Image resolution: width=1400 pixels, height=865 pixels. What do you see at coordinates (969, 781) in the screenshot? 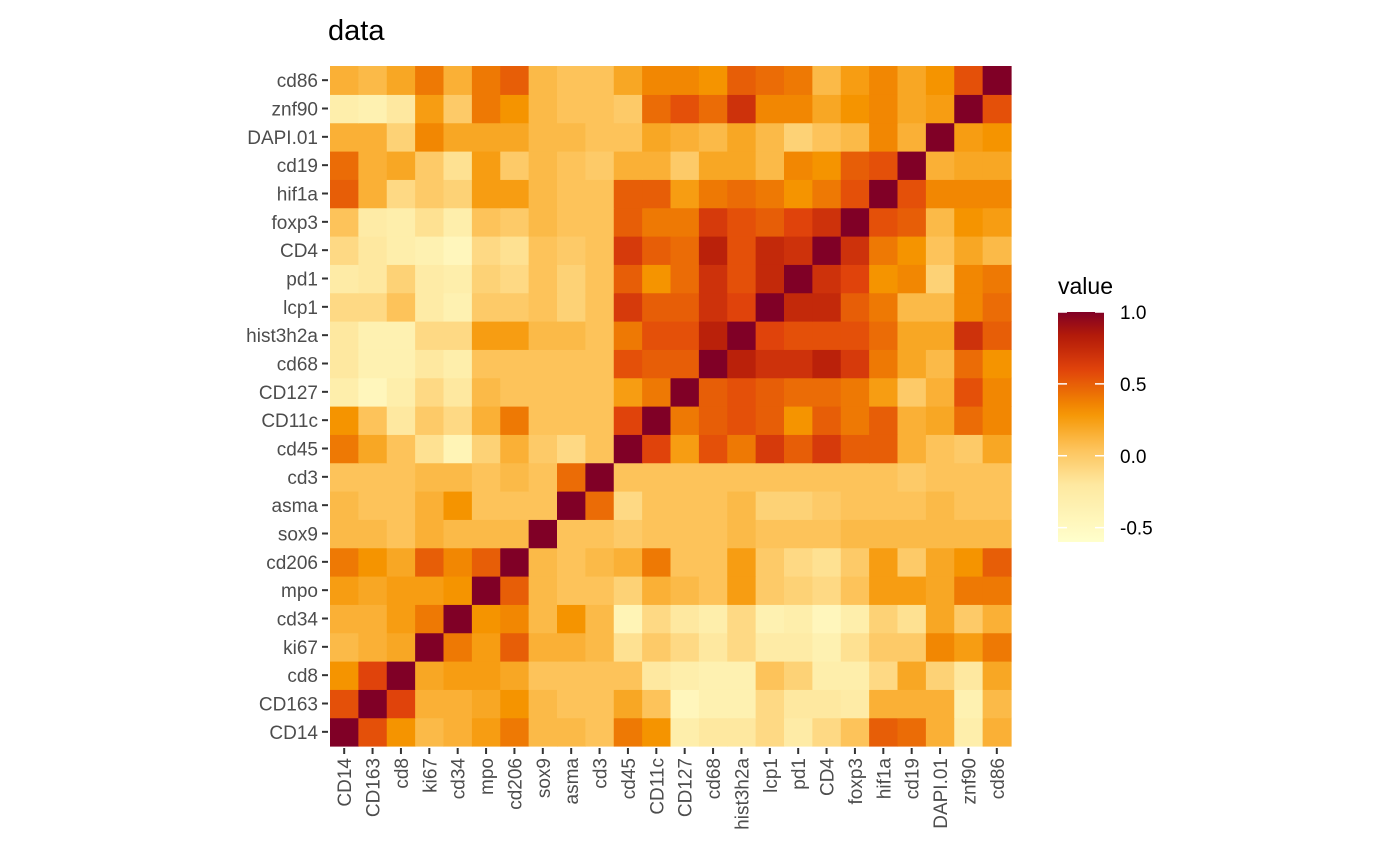
I see `x-tick-label: znf90` at bounding box center [969, 781].